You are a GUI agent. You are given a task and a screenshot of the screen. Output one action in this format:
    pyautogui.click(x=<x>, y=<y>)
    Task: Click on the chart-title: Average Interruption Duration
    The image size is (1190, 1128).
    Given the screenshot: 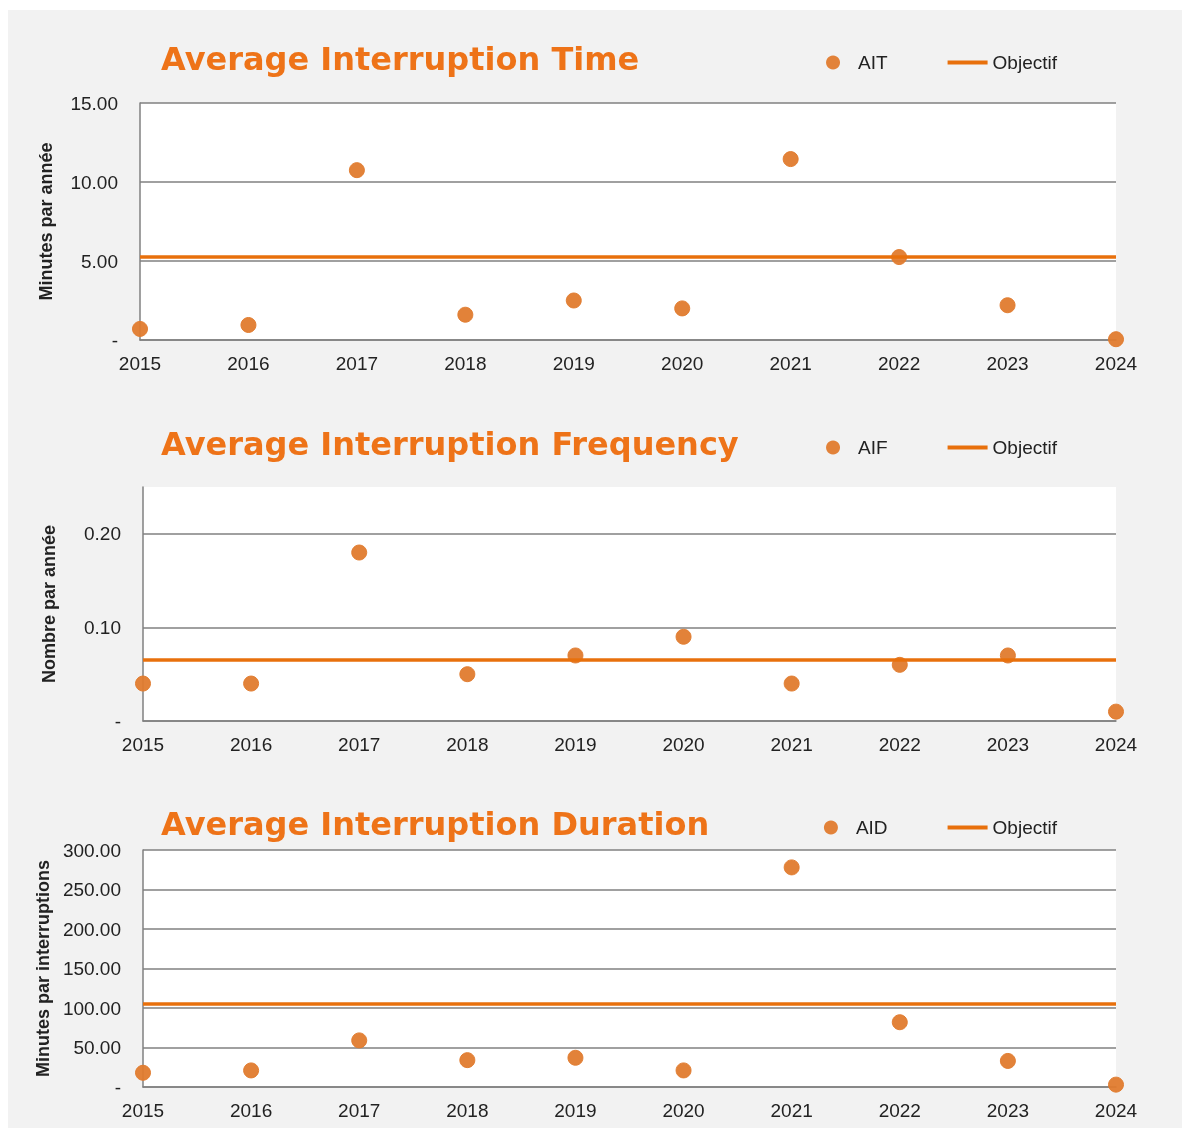 What is the action you would take?
    pyautogui.click(x=435, y=824)
    